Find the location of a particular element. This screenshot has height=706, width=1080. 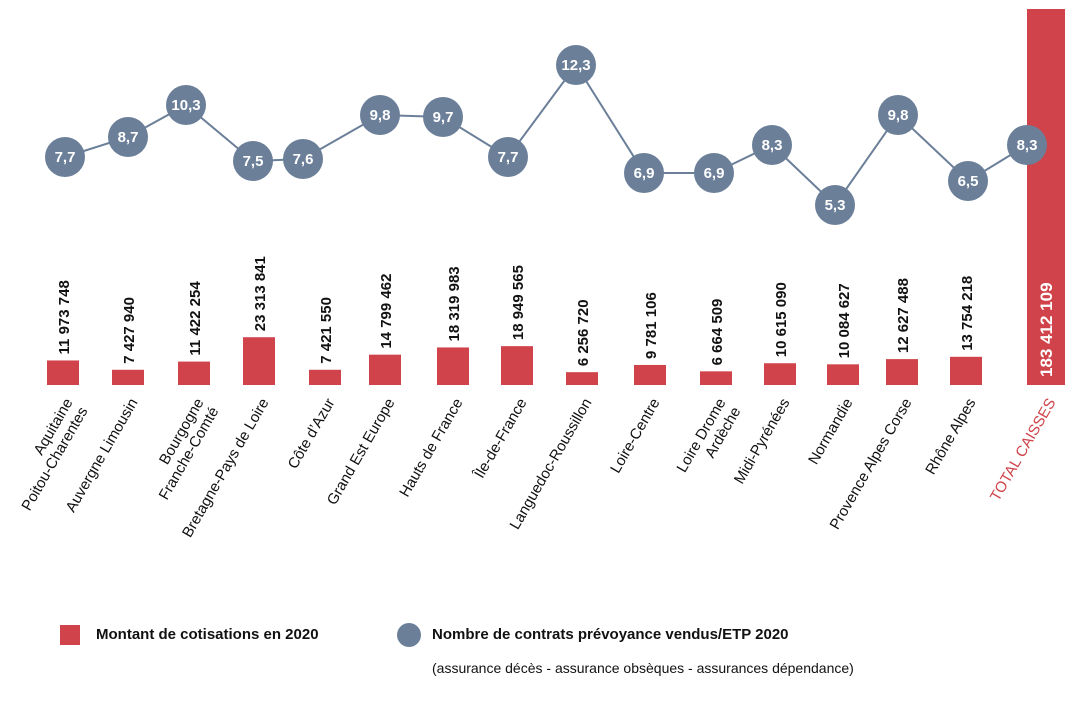

bar-value-label: 6 664 509 is located at coordinates (717, 332).